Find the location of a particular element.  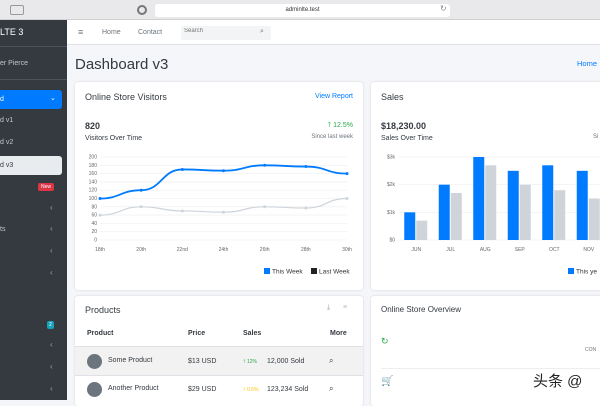

chevron-down-icon: ⌄ is located at coordinates (53, 98).